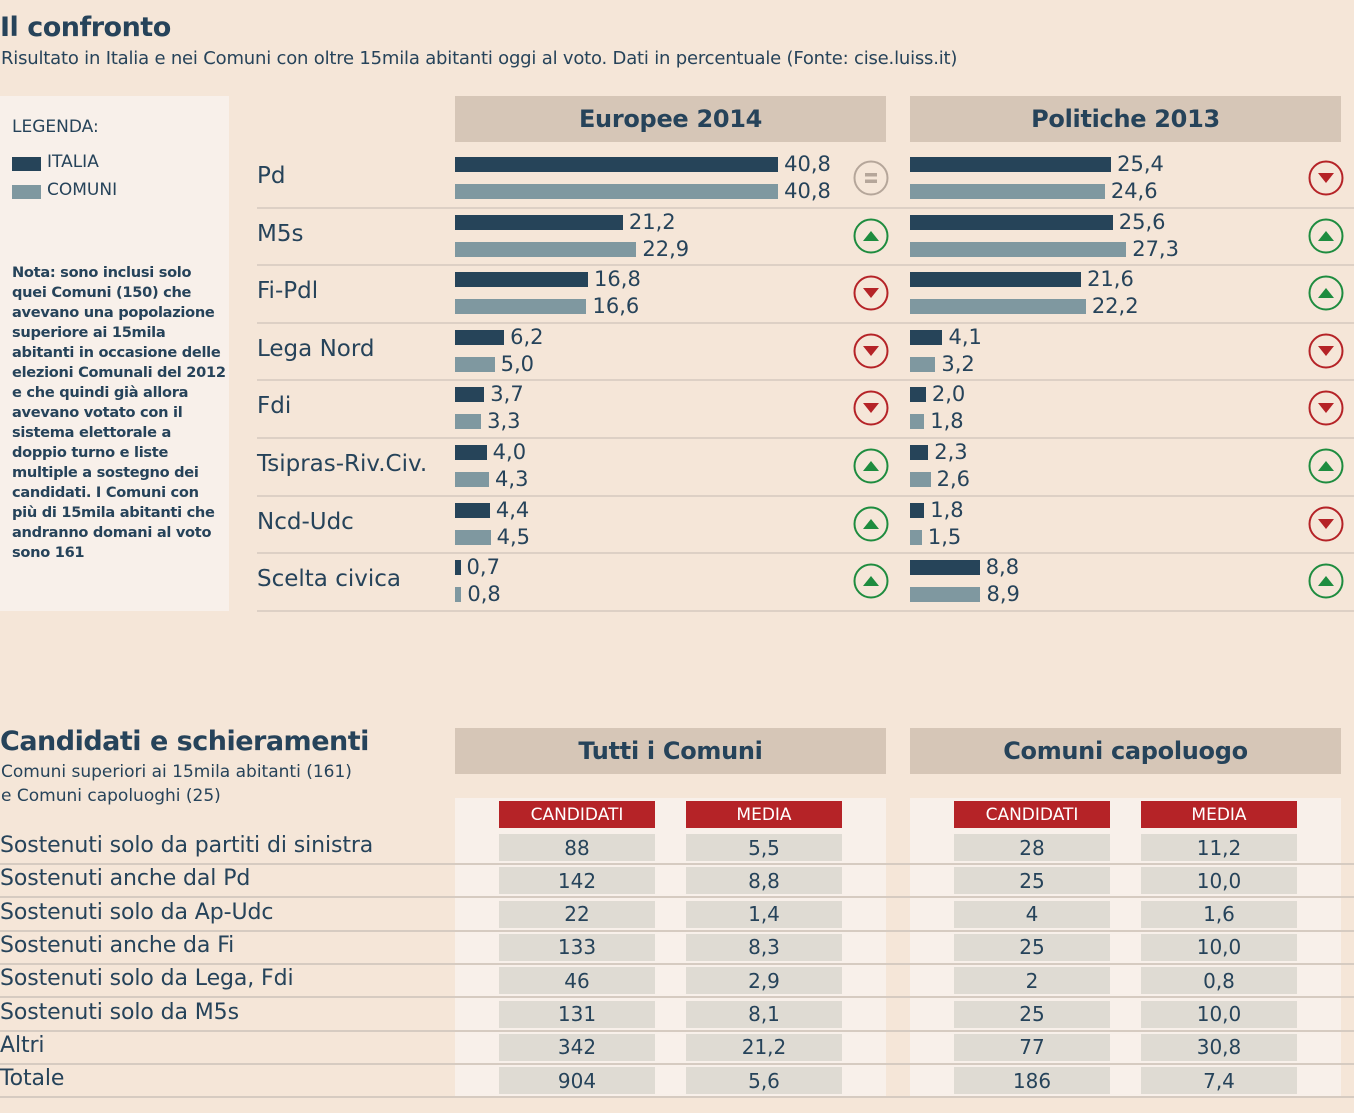 Image resolution: width=1354 pixels, height=1113 pixels. I want to click on table-row-label: Sostenuti anche dal Pd, so click(125, 879).